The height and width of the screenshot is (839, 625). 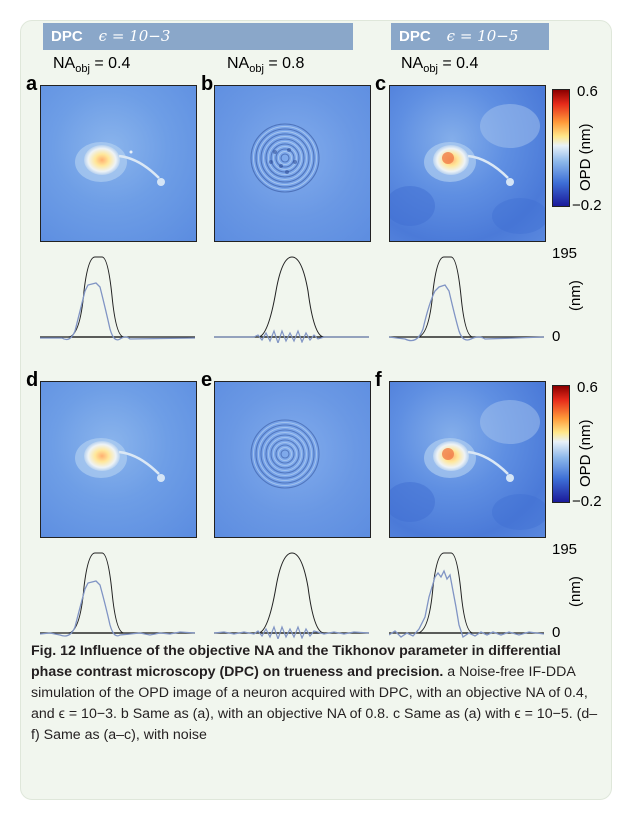 What do you see at coordinates (585, 157) in the screenshot?
I see `colorbar-top-label: OPD (nm)` at bounding box center [585, 157].